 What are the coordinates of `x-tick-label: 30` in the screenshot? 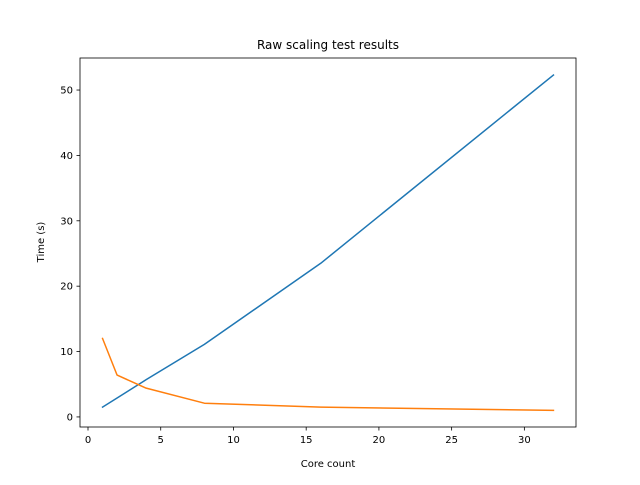 It's located at (524, 440).